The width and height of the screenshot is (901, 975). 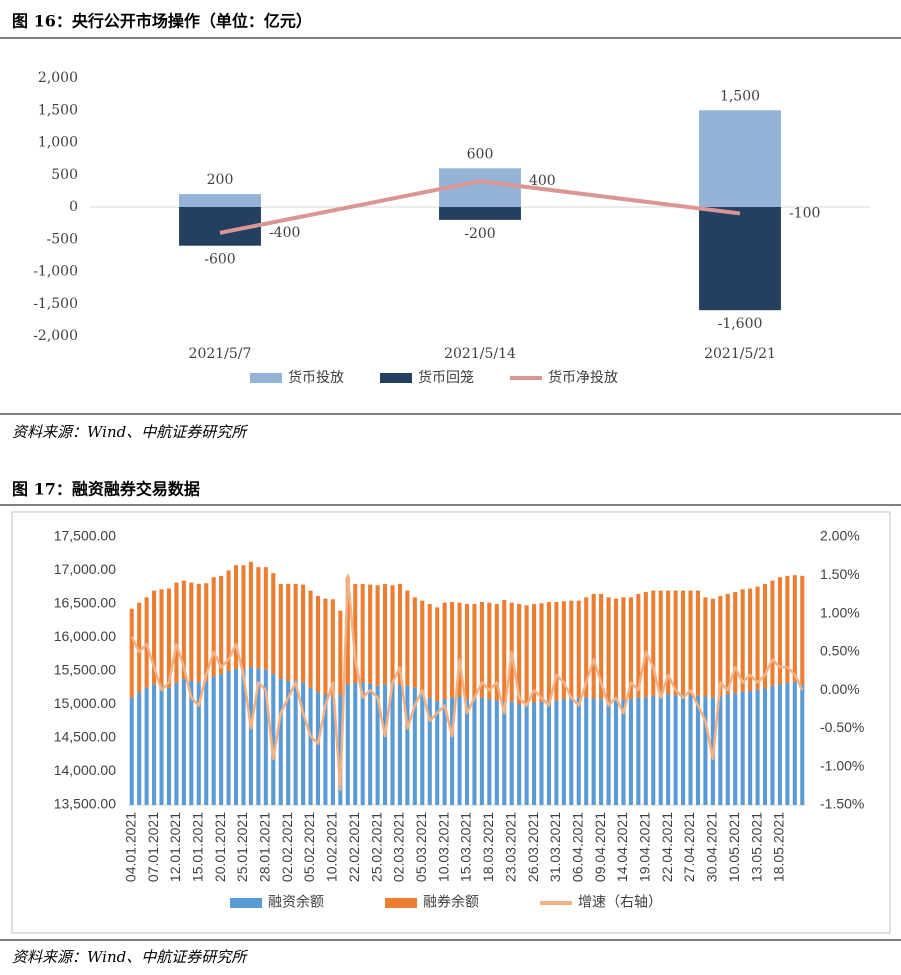 What do you see at coordinates (287, 847) in the screenshot?
I see `x-tick-label: 02.02.2021` at bounding box center [287, 847].